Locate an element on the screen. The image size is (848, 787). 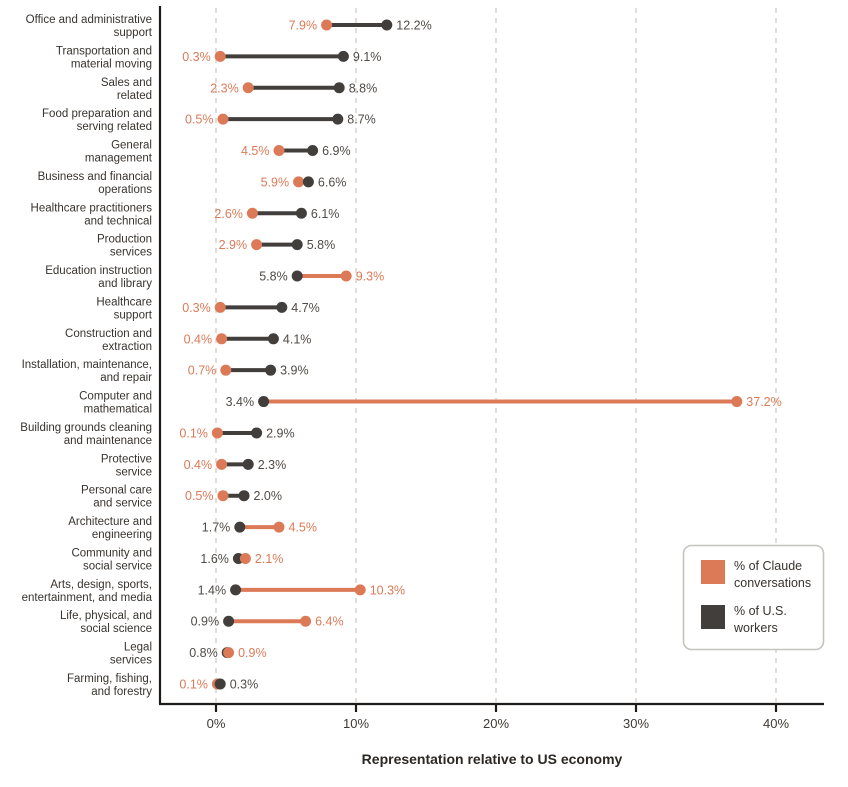
value-label-high: 6.9% is located at coordinates (336, 151).